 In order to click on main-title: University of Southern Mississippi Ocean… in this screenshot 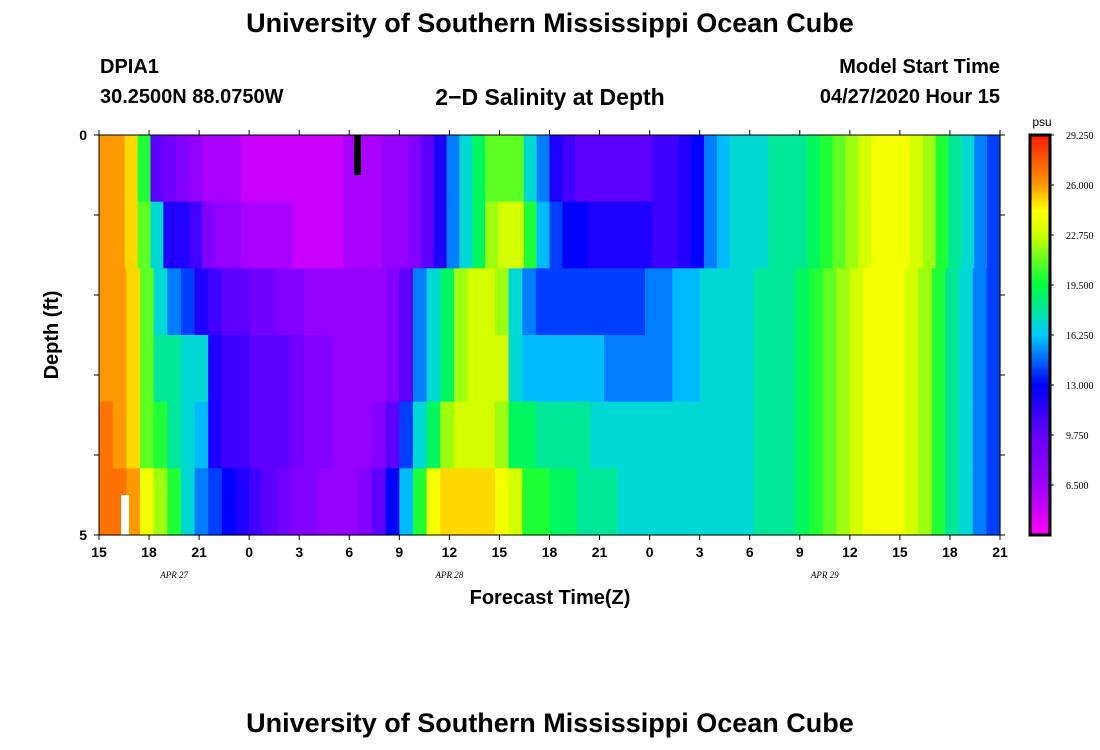, I will do `click(550, 23)`.